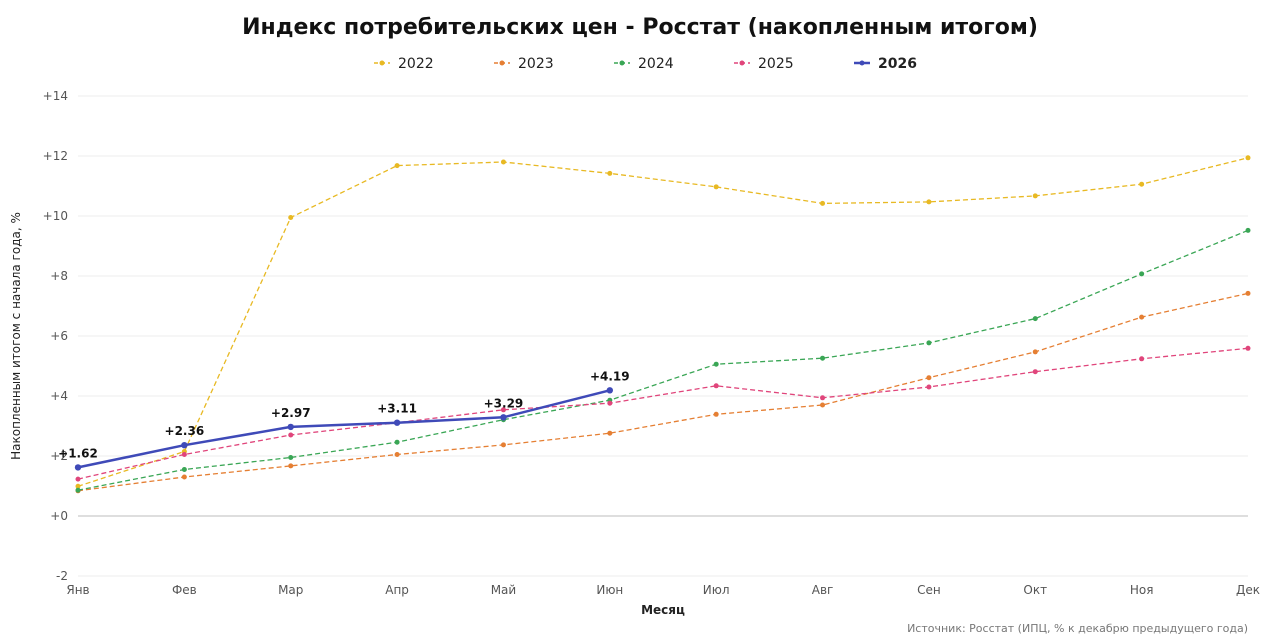  Describe the element at coordinates (609, 590) in the screenshot. I see `x-tick-label: Июн` at that location.